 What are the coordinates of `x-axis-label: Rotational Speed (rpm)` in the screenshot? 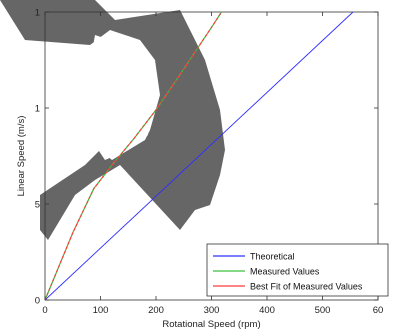 It's located at (211, 324).